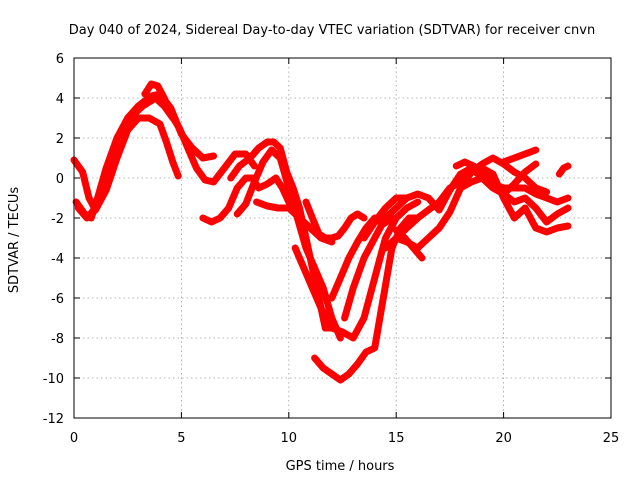  What do you see at coordinates (340, 466) in the screenshot?
I see `x-axis-label: GPS time / hours` at bounding box center [340, 466].